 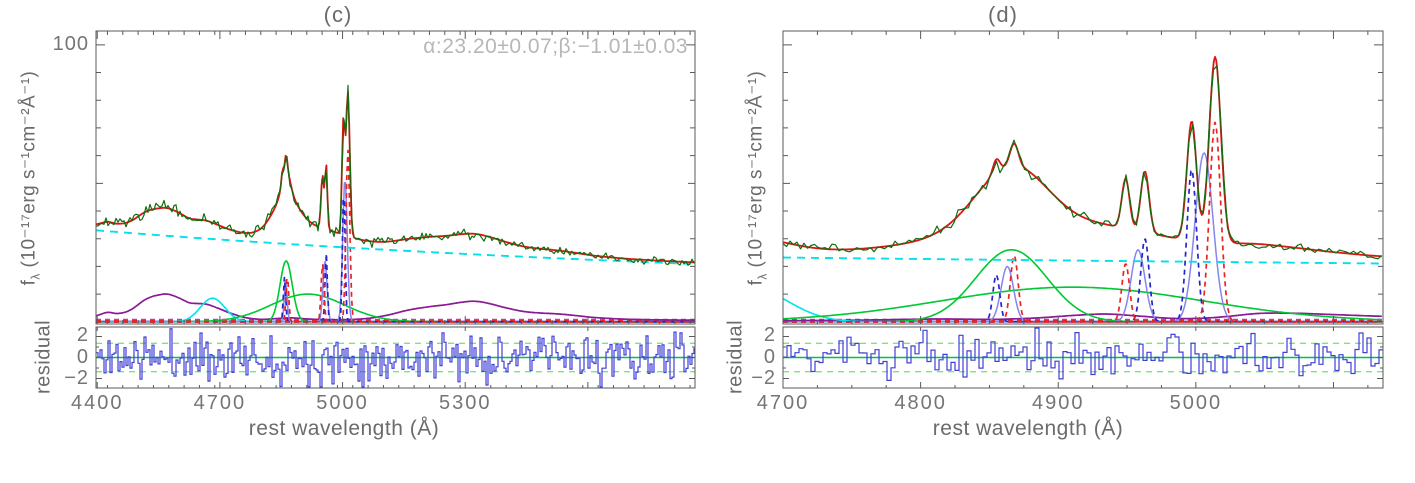 I want to click on x-tick-label: 4400, so click(x=97, y=403).